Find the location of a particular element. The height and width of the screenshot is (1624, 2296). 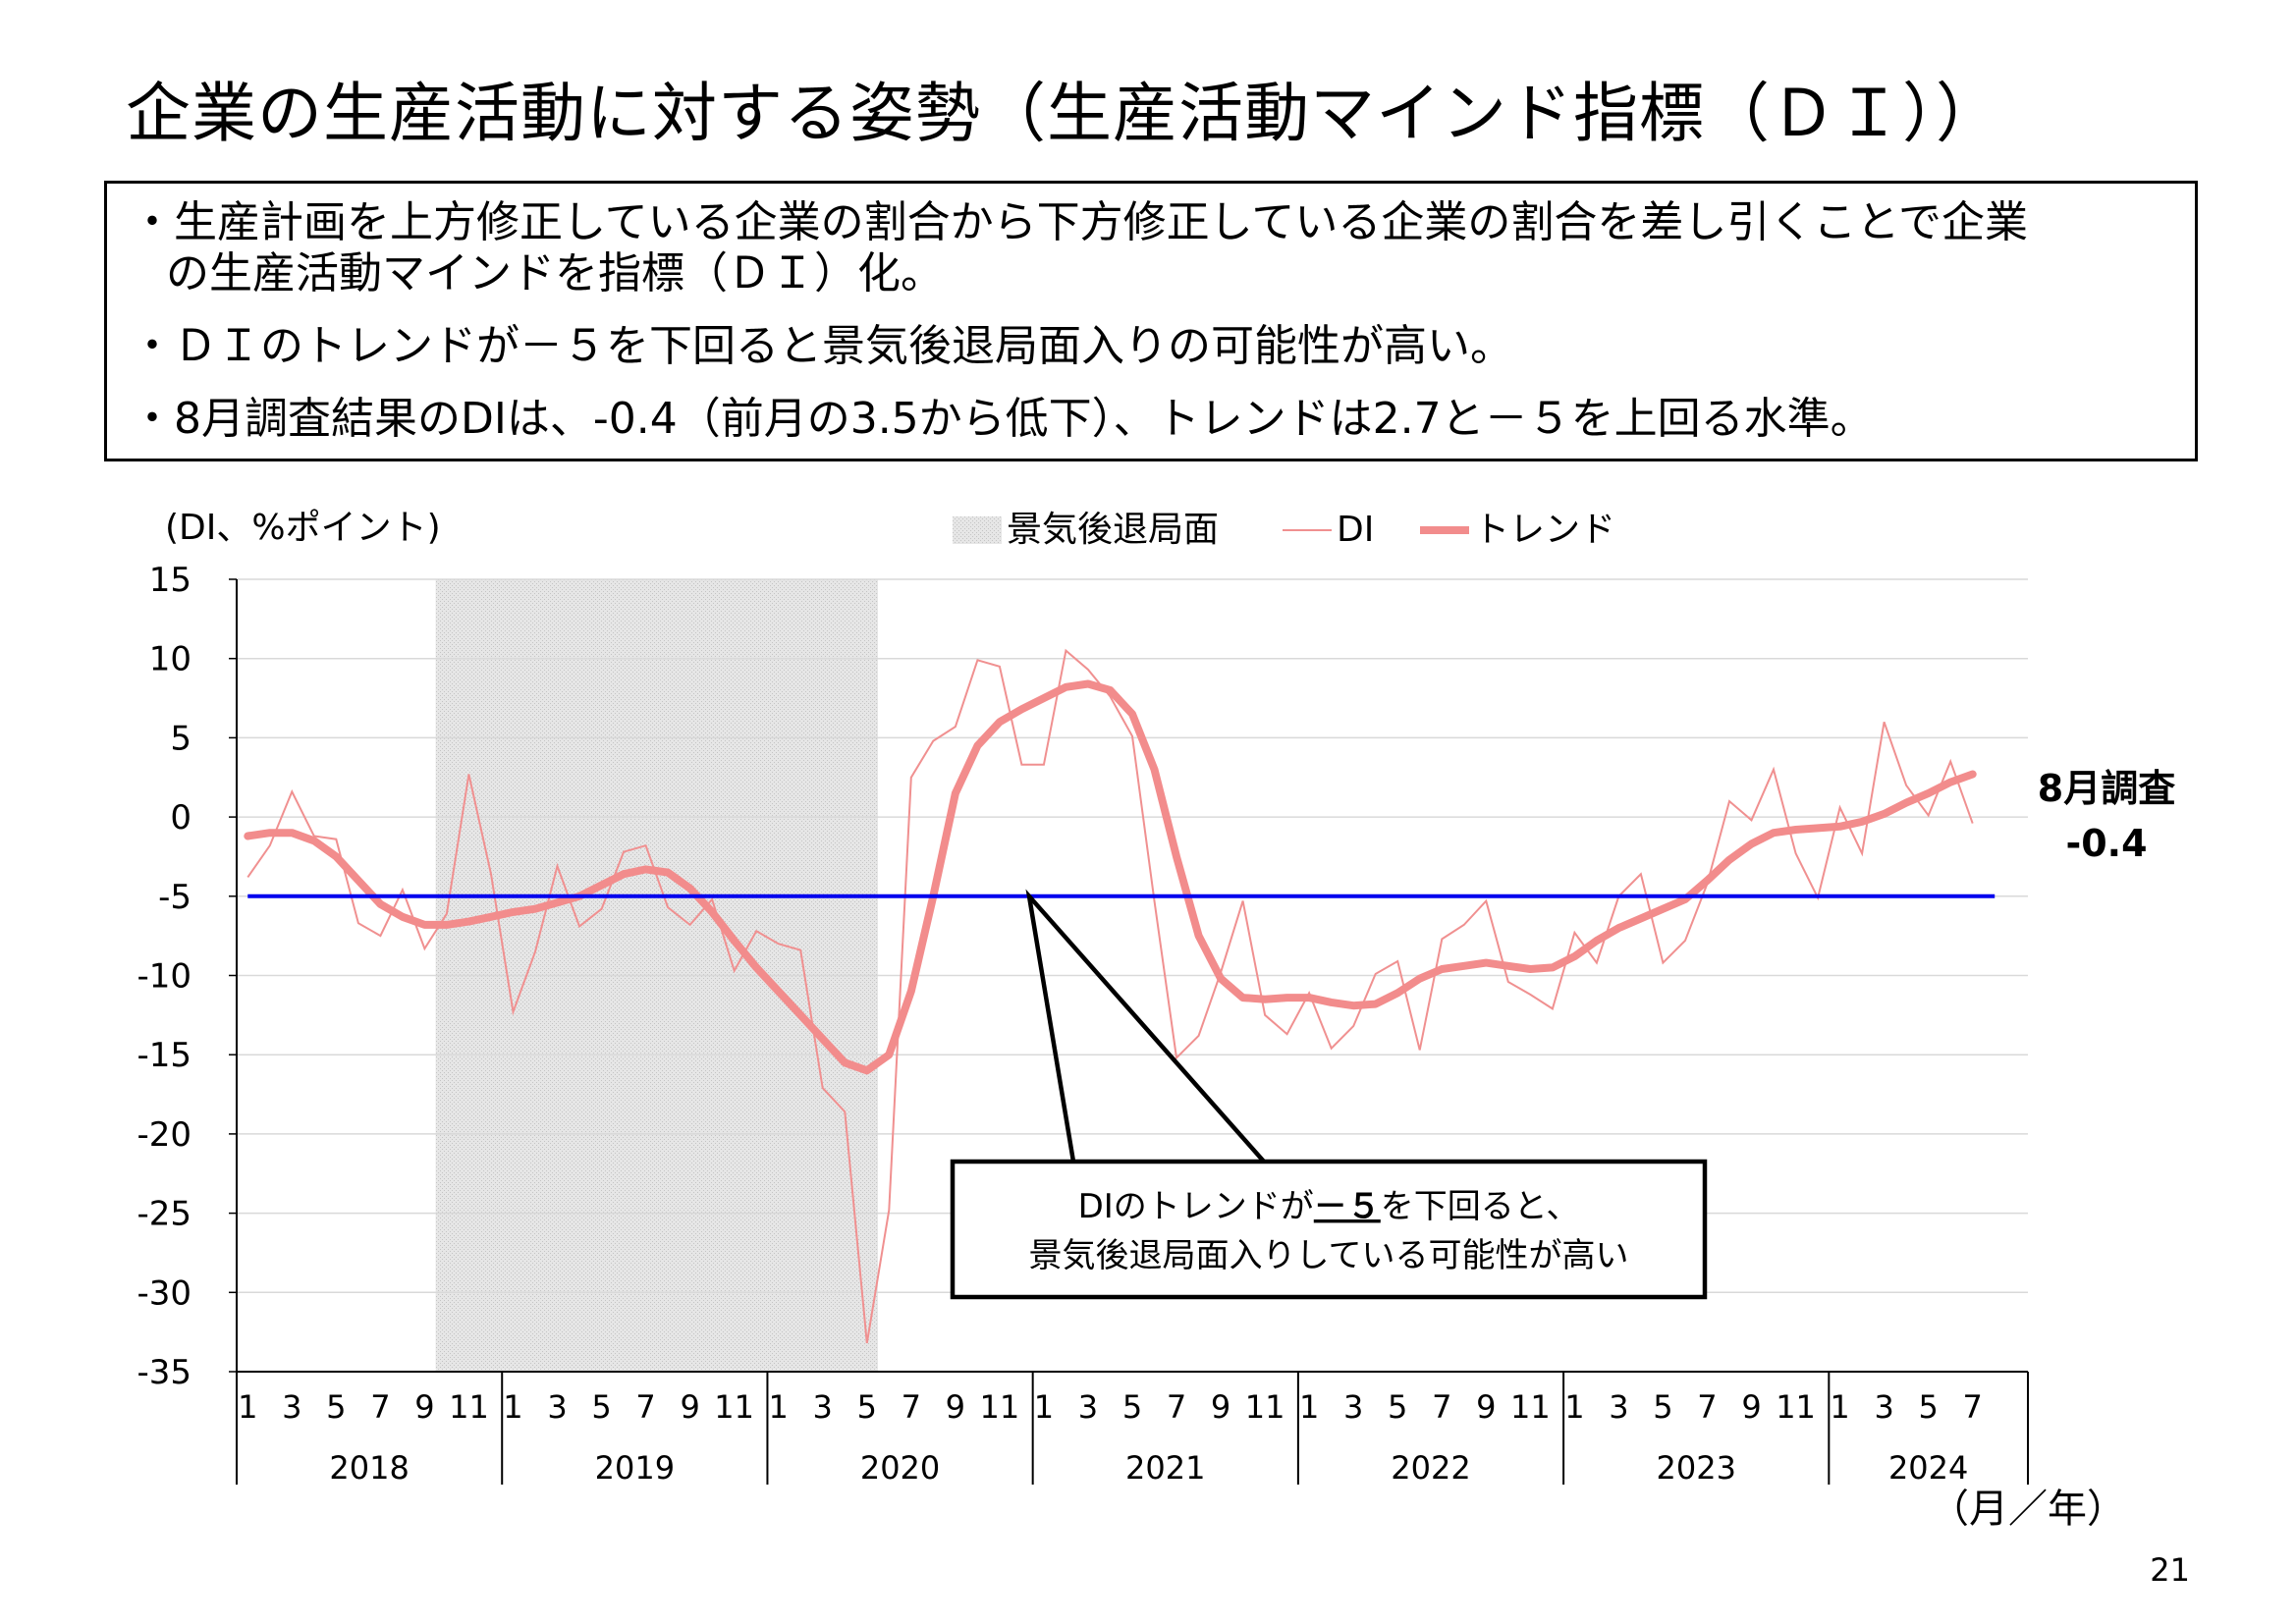

y-tick-label: 10 is located at coordinates (170, 659).